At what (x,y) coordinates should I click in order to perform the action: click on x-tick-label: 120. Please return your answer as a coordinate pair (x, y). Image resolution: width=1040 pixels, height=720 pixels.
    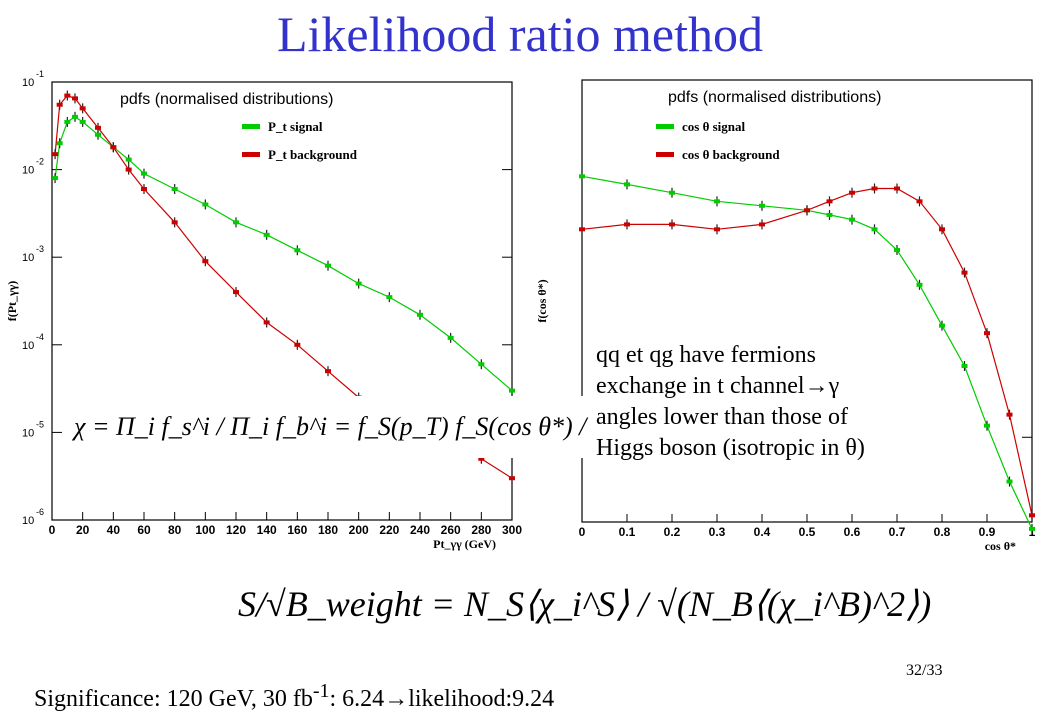
    Looking at the image, I should click on (236, 530).